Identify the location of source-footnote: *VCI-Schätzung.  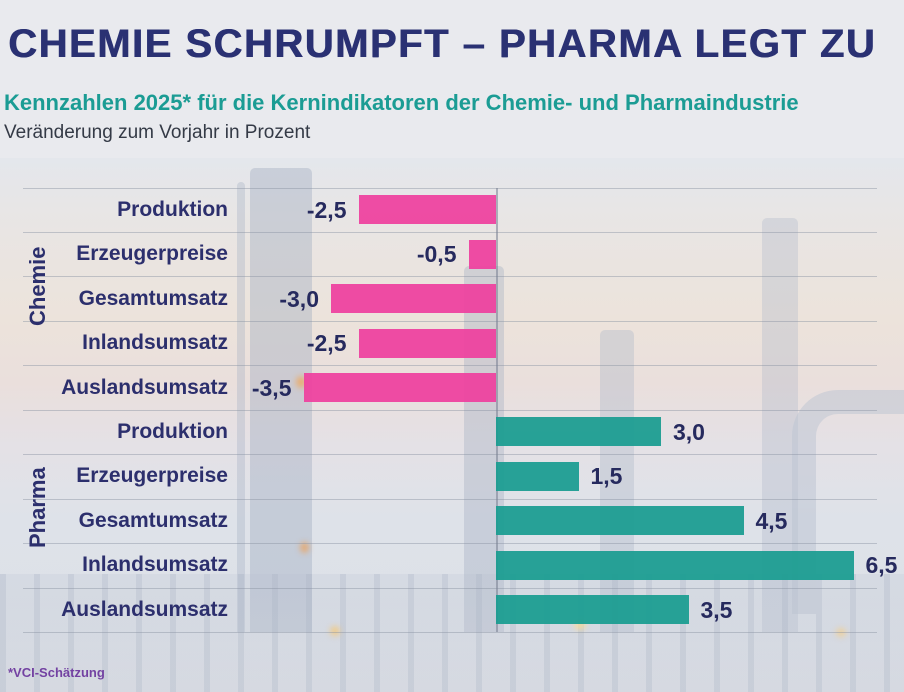
(56, 672).